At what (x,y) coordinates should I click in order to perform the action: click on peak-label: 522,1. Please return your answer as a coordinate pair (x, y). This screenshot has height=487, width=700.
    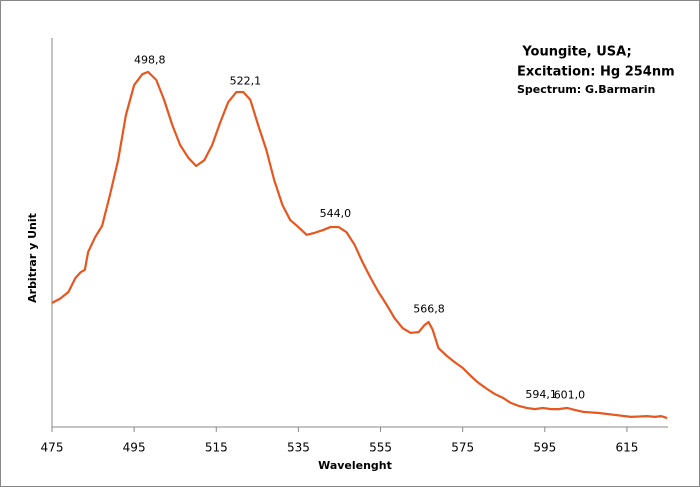
    Looking at the image, I should click on (246, 80).